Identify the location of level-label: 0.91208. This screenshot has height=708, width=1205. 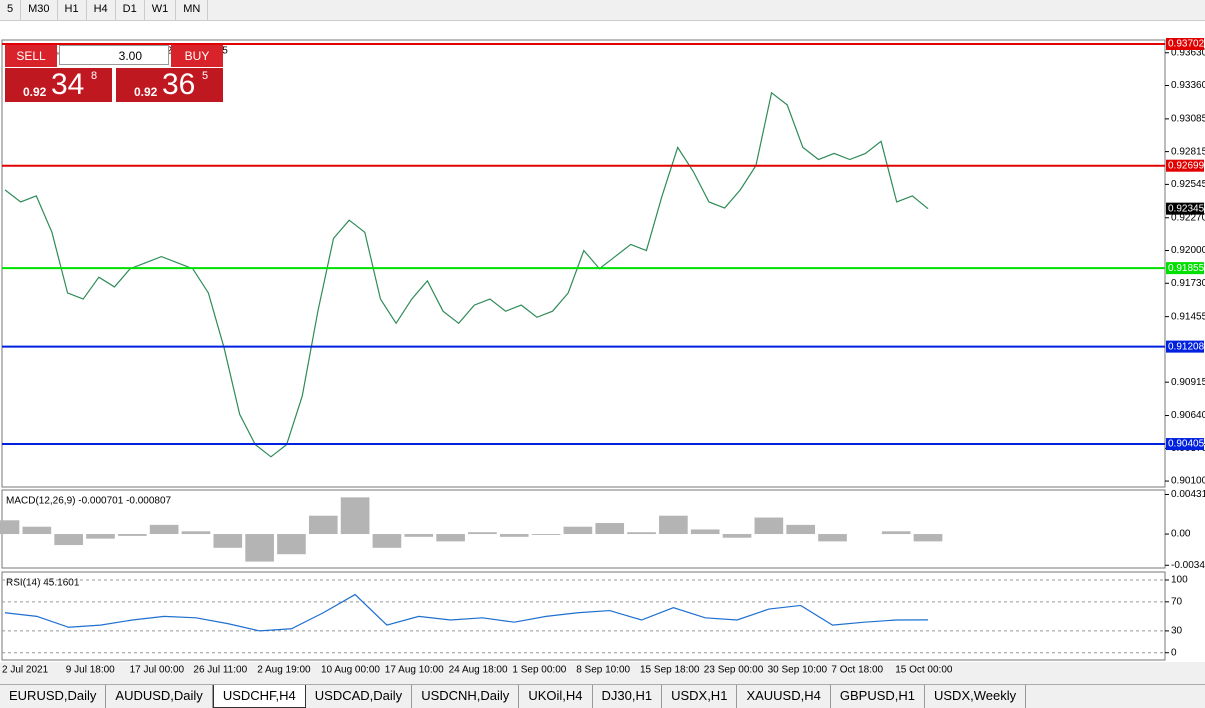
(1186, 346).